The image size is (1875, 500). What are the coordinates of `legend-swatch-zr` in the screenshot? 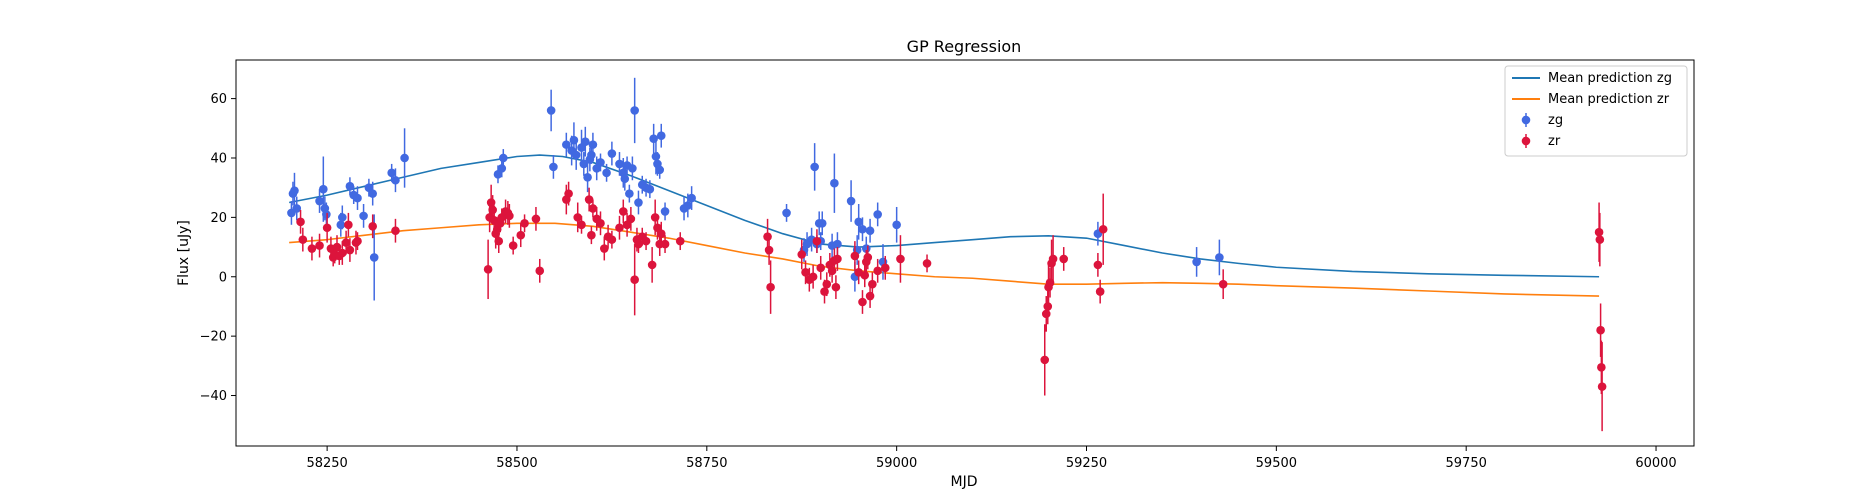 It's located at (1526, 141).